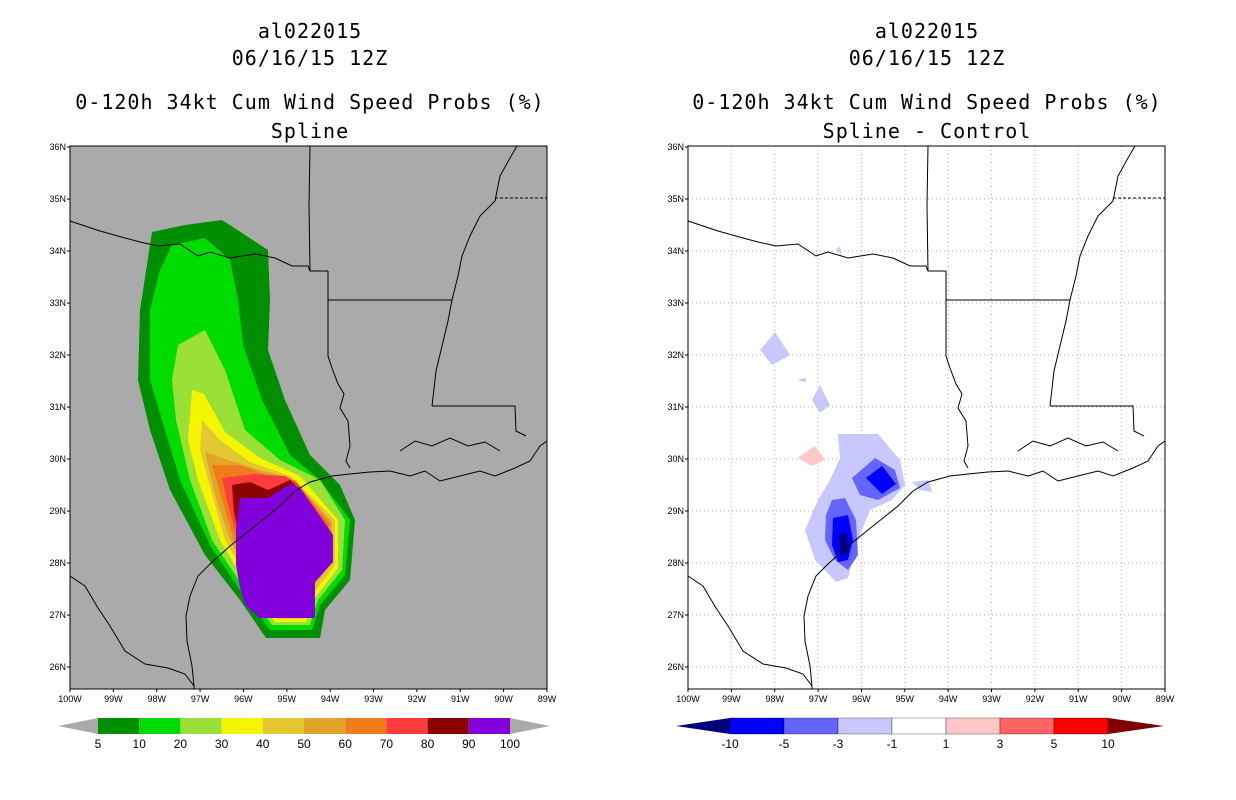 The width and height of the screenshot is (1236, 800). I want to click on left-lon-axis: 100W 99W 98W 97W 96W 95W 94W 93W 92W 91W 90W 89W, so click(307, 696).